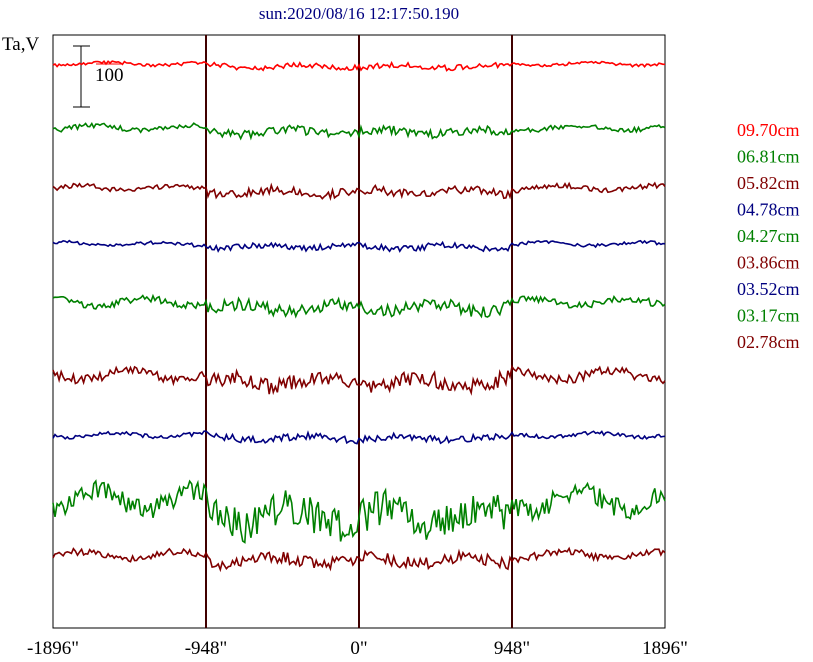 The image size is (813, 662). Describe the element at coordinates (768, 263) in the screenshot. I see `legend-entry: 03.86cm` at that location.